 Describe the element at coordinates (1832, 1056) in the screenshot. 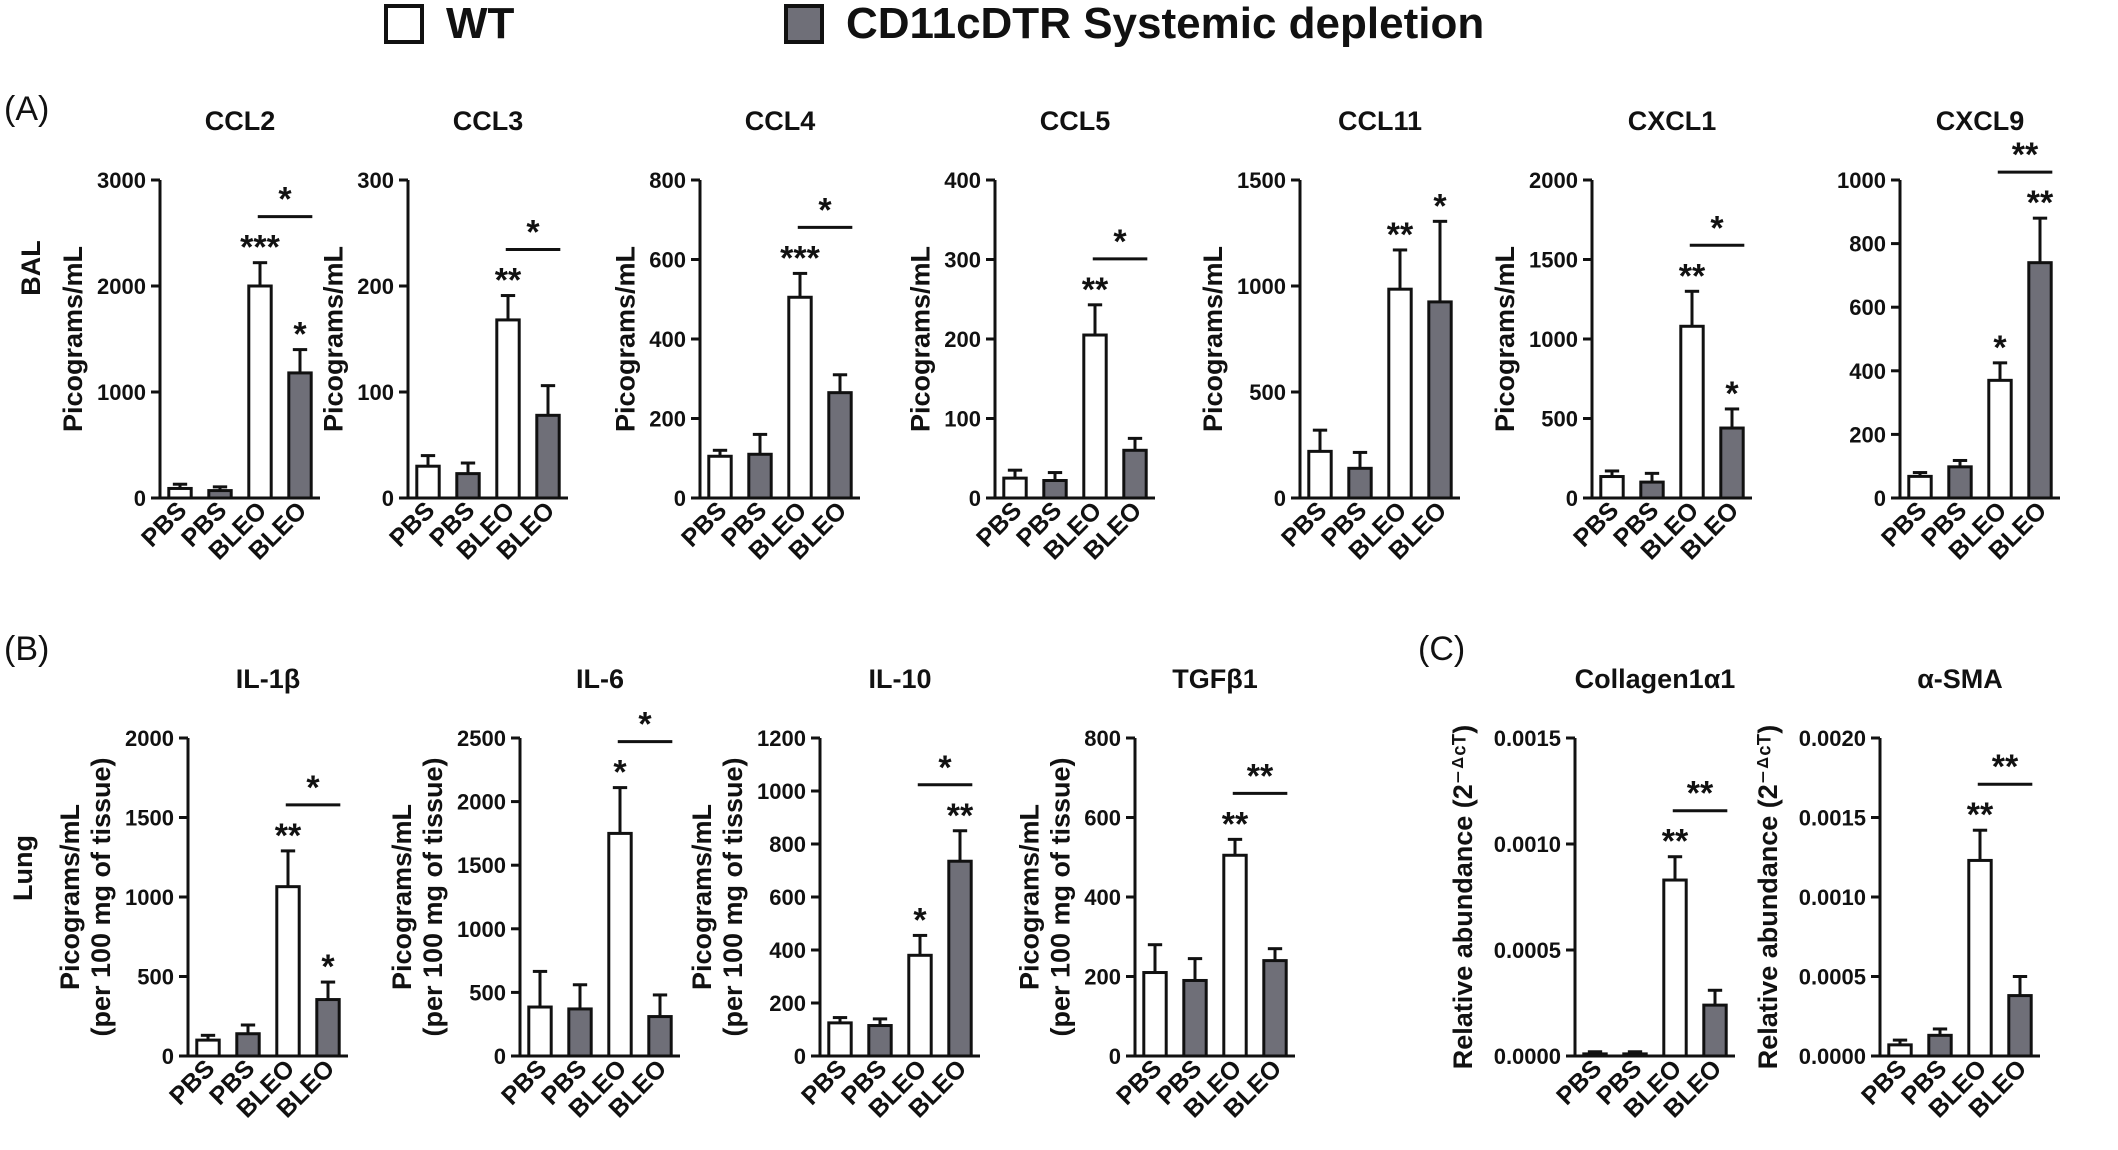

I see `y-tick-label: 0.0000` at that location.